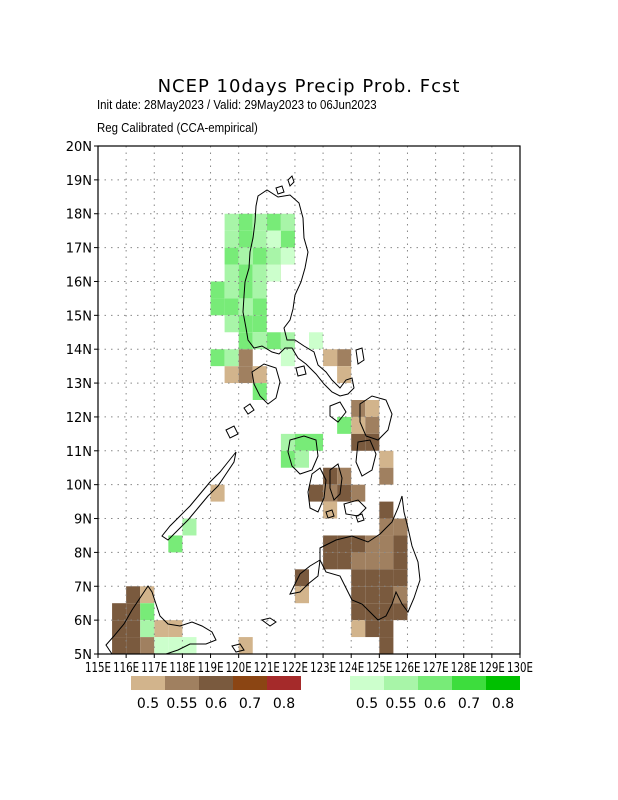 Image resolution: width=618 pixels, height=800 pixels. Describe the element at coordinates (492, 668) in the screenshot. I see `lon-tick-label: 129E` at that location.